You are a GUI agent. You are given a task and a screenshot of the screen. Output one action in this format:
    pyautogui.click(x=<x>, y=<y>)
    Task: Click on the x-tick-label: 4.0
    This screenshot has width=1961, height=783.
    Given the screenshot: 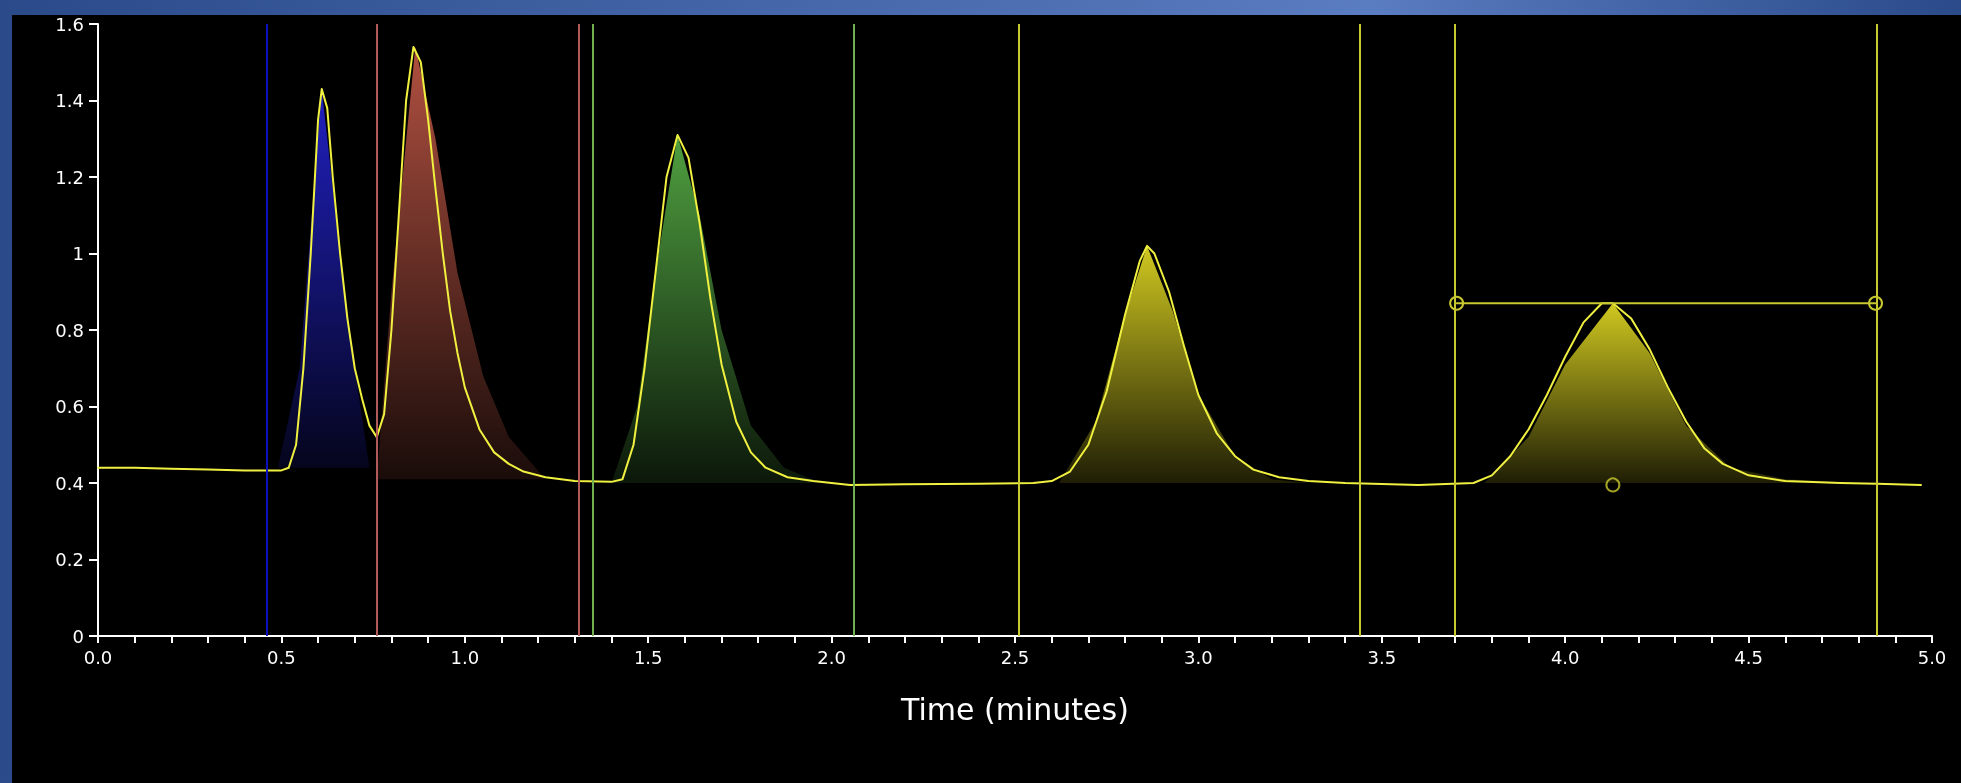 What is the action you would take?
    pyautogui.click(x=1565, y=657)
    